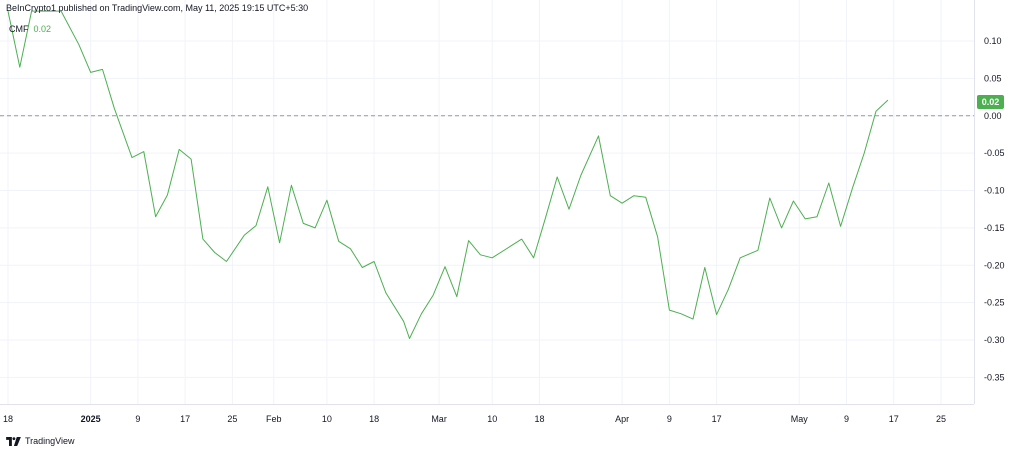 Image resolution: width=1015 pixels, height=450 pixels. What do you see at coordinates (800, 419) in the screenshot?
I see `x-tick-label: May` at bounding box center [800, 419].